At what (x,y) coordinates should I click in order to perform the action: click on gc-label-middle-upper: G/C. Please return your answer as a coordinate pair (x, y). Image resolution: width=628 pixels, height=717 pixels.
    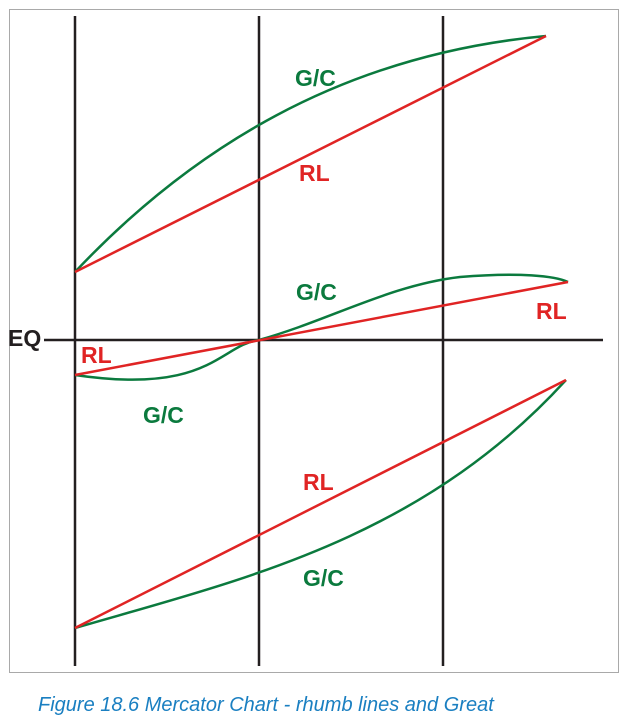
    Looking at the image, I should click on (316, 292).